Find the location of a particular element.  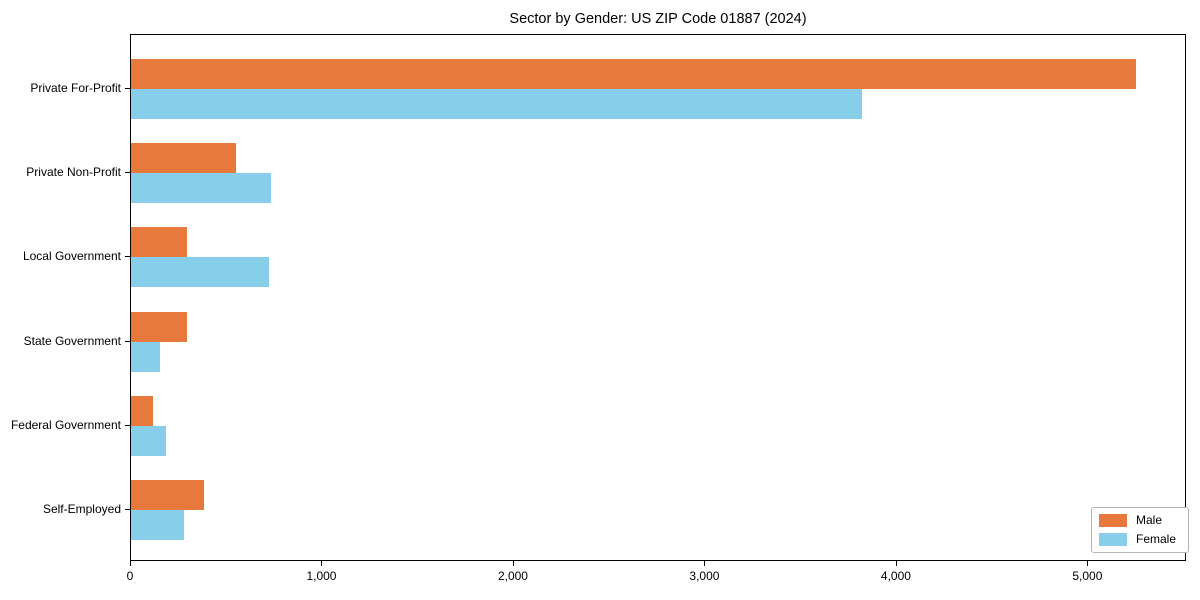

legend-label-female: Female is located at coordinates (1156, 539).